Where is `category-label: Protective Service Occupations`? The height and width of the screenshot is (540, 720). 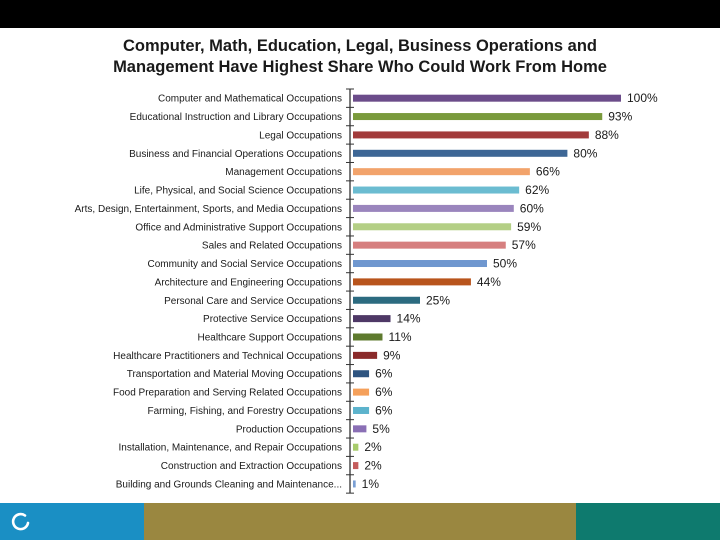
category-label: Protective Service Occupations is located at coordinates (272, 319).